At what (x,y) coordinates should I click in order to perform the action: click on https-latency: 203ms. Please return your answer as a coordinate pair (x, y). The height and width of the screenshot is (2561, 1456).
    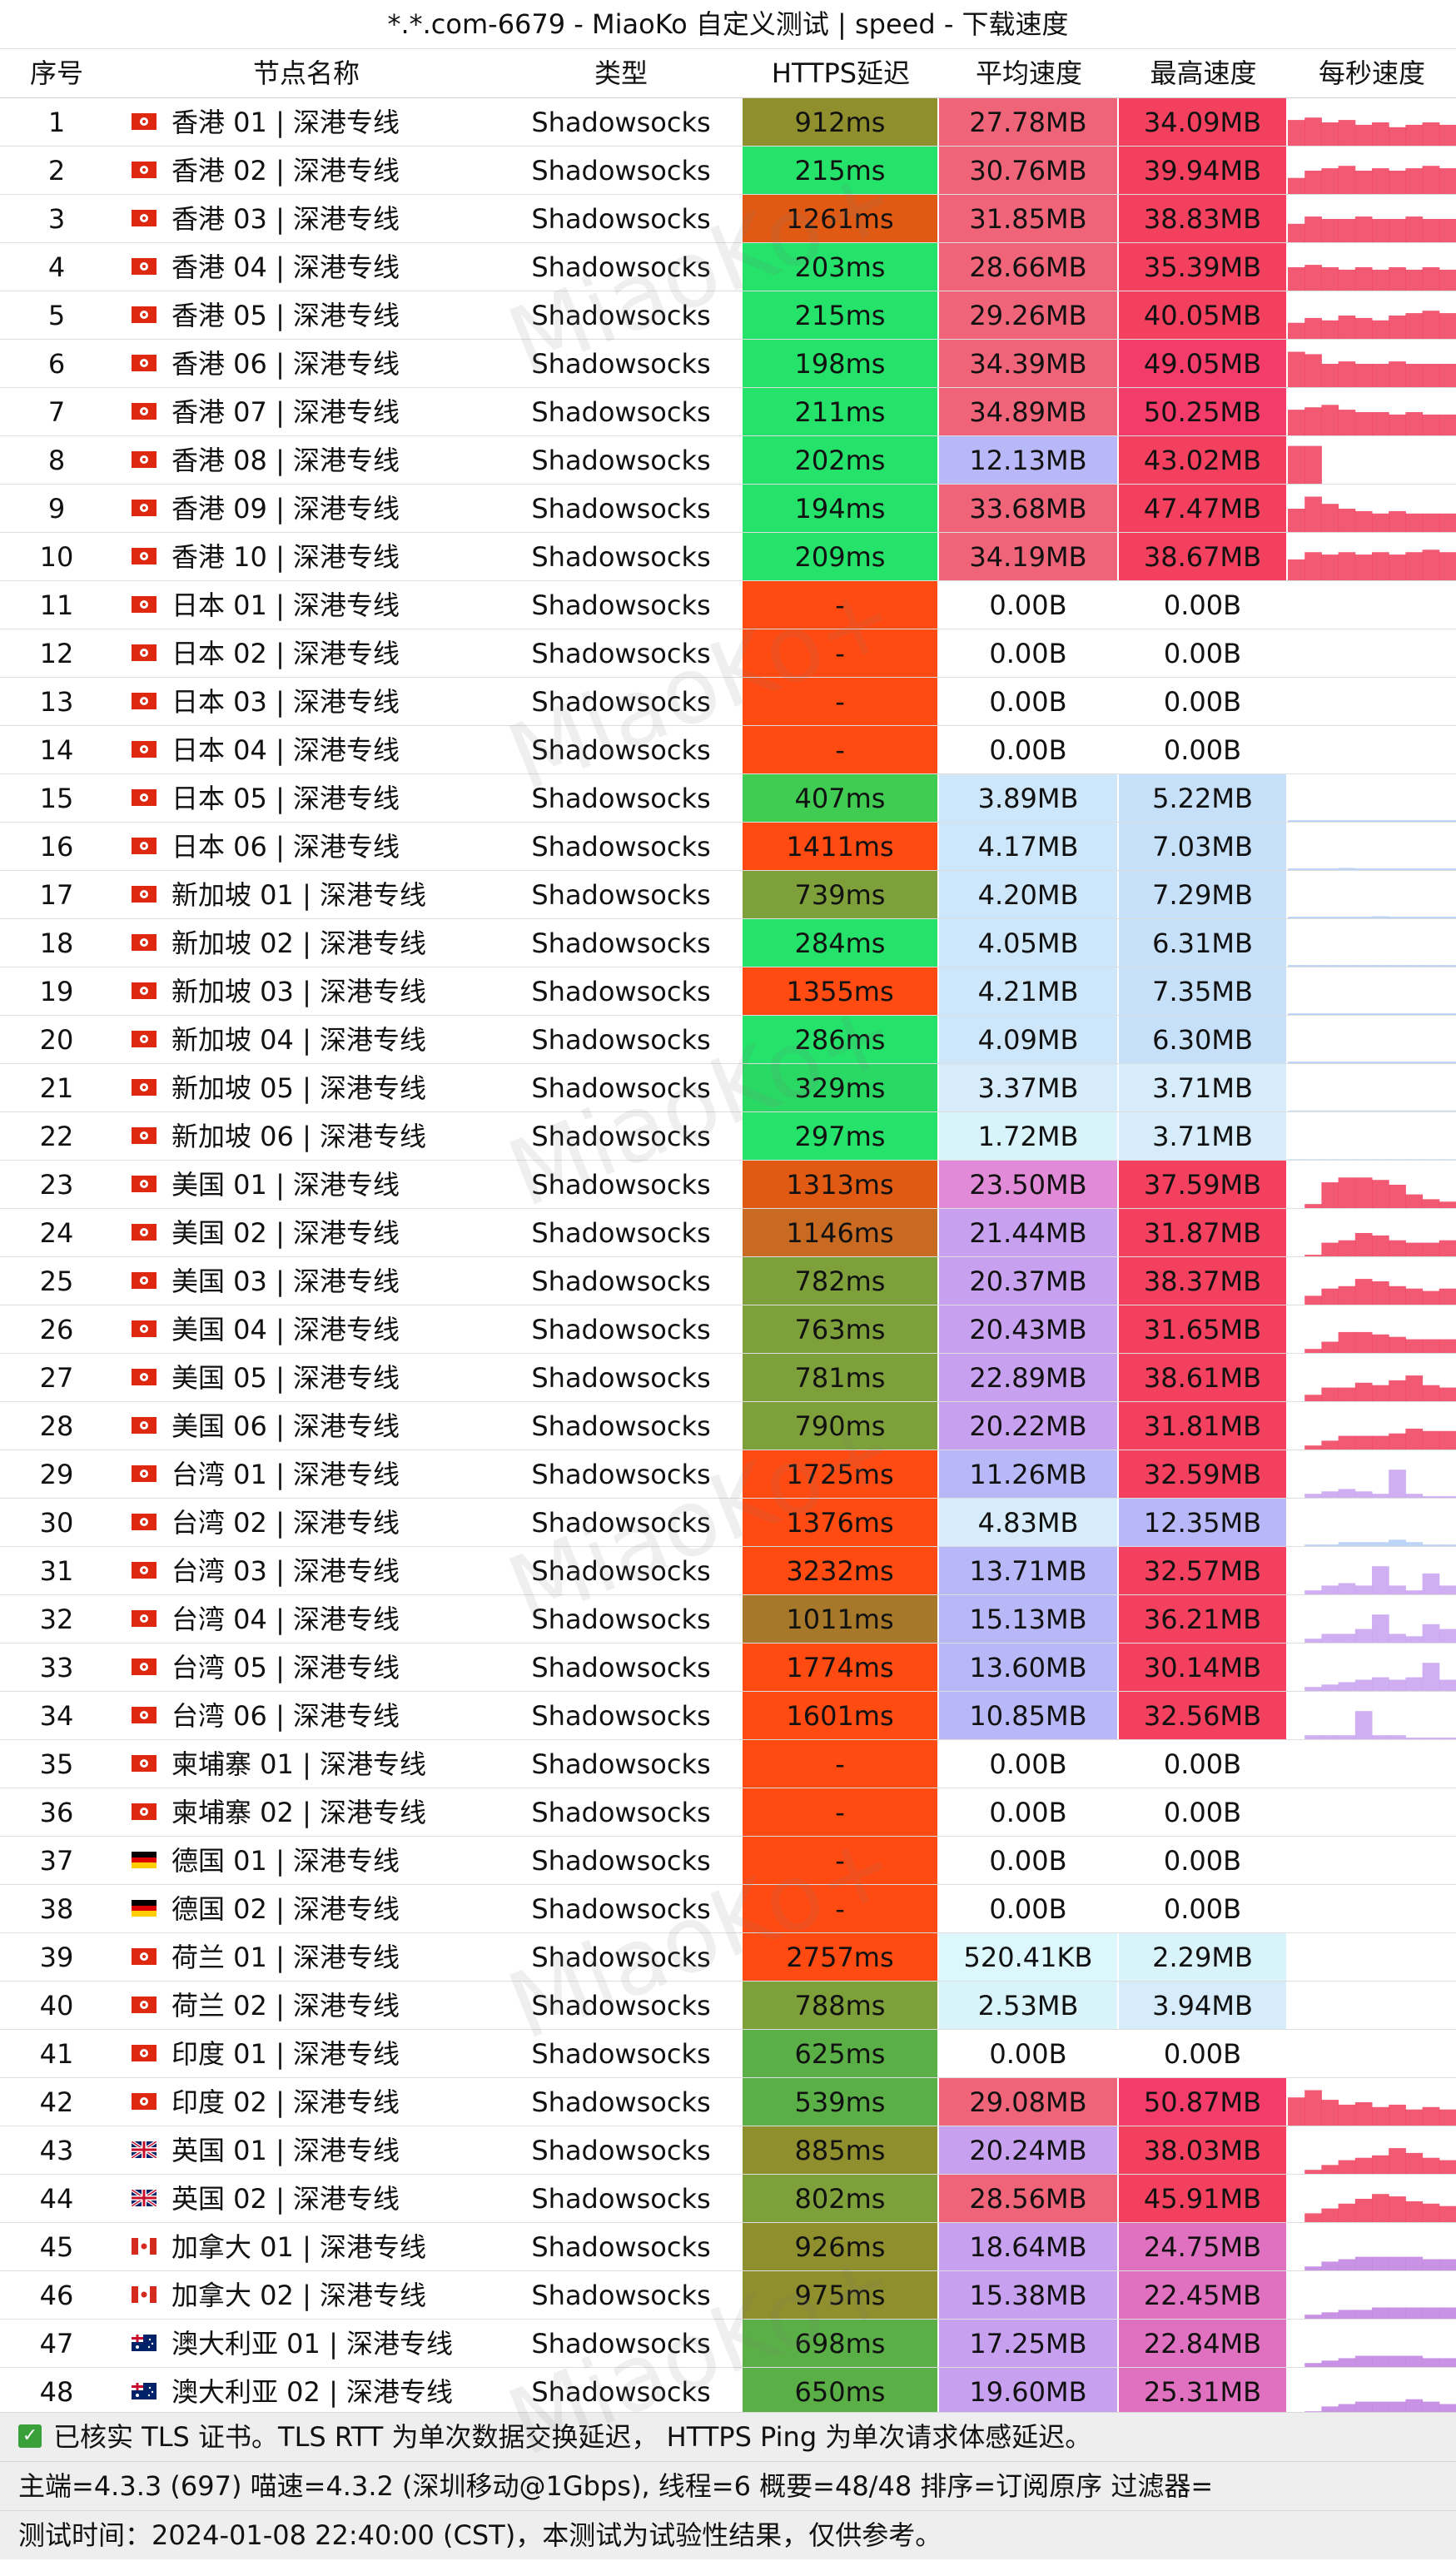
    Looking at the image, I should click on (841, 267).